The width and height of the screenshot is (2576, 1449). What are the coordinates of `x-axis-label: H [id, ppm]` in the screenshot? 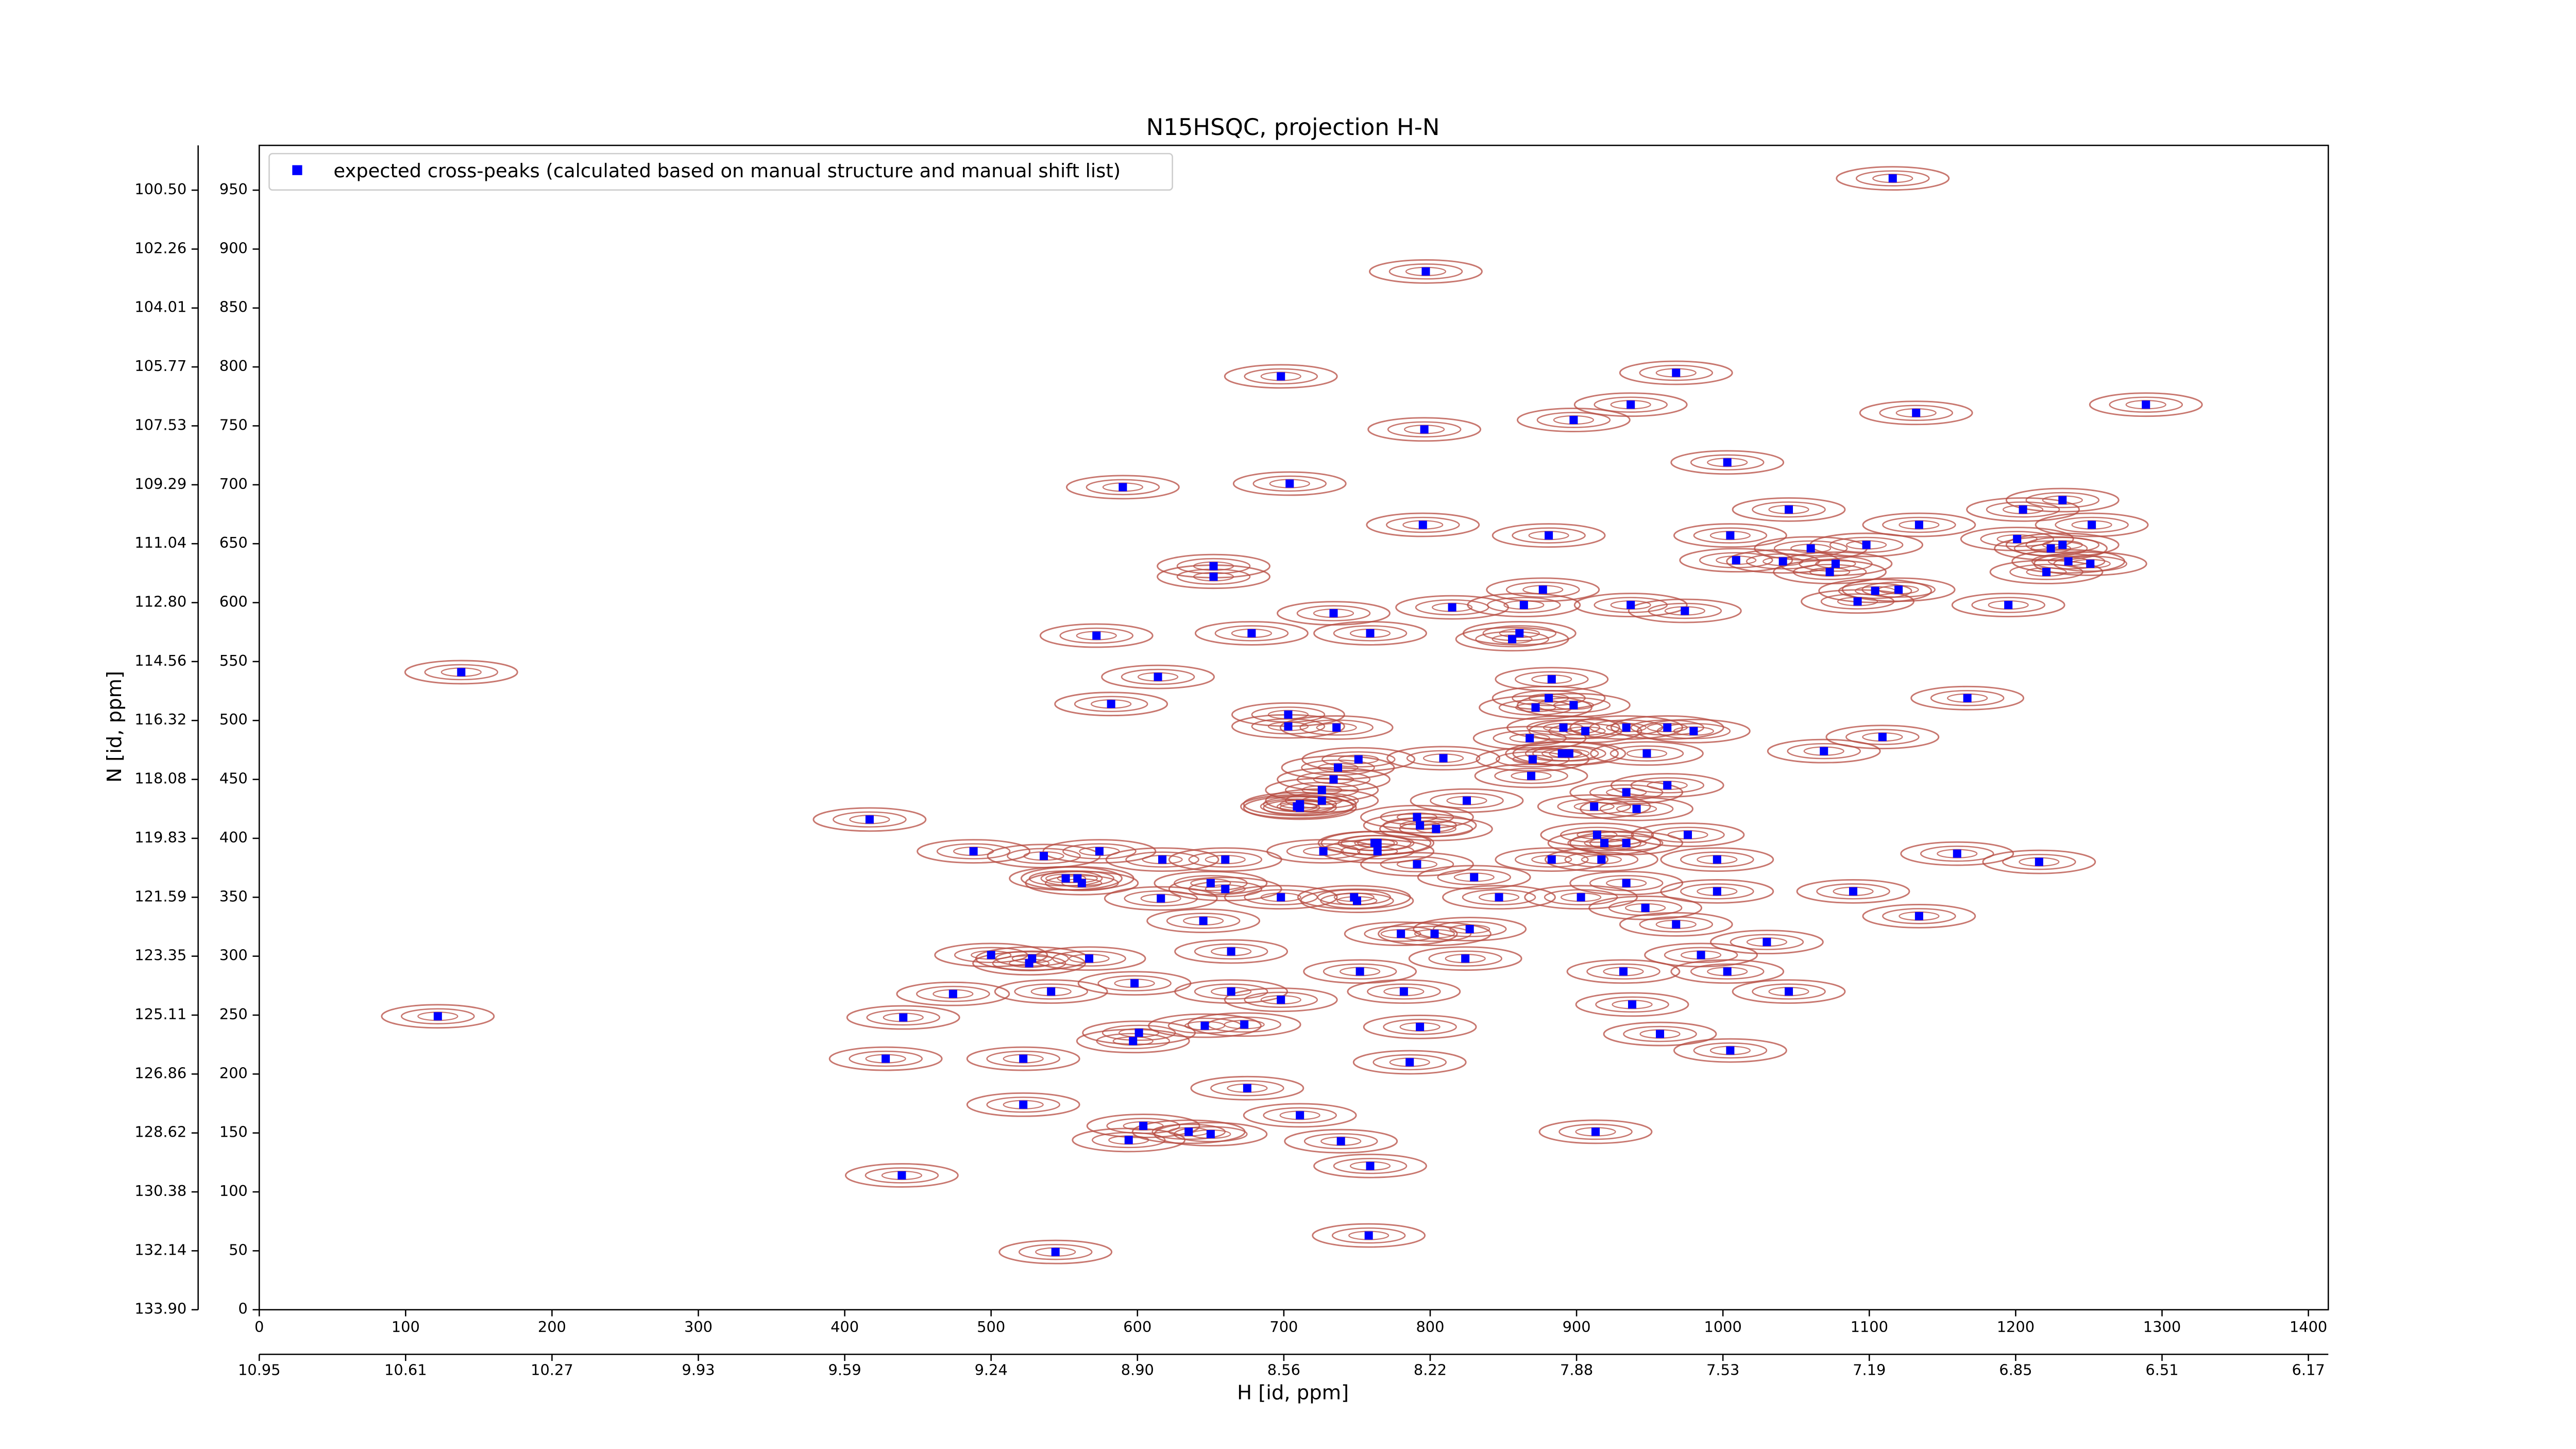 It's located at (1293, 1393).